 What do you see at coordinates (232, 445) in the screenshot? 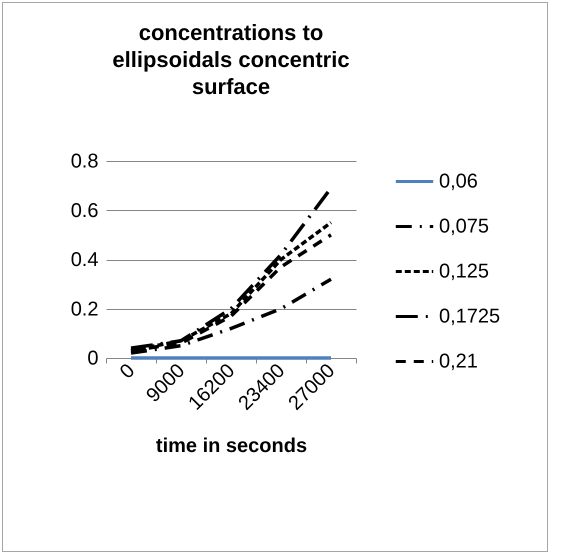
I see `x-axis-title: time in seconds` at bounding box center [232, 445].